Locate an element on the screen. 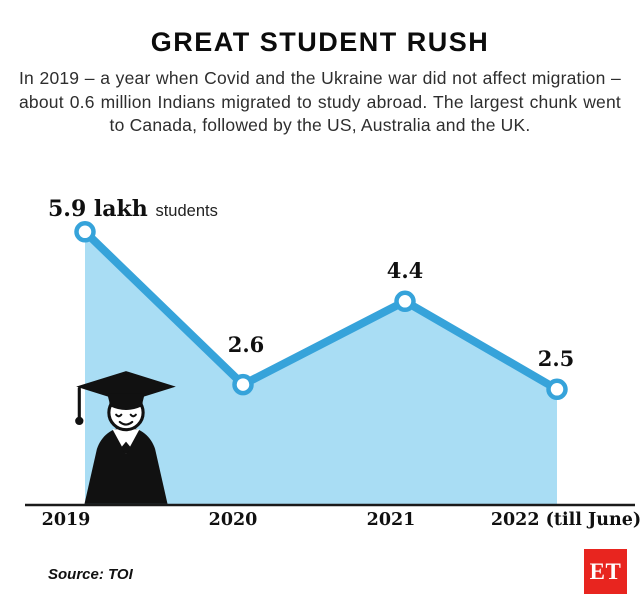  x-axis-label-2020: 2020 is located at coordinates (233, 520).